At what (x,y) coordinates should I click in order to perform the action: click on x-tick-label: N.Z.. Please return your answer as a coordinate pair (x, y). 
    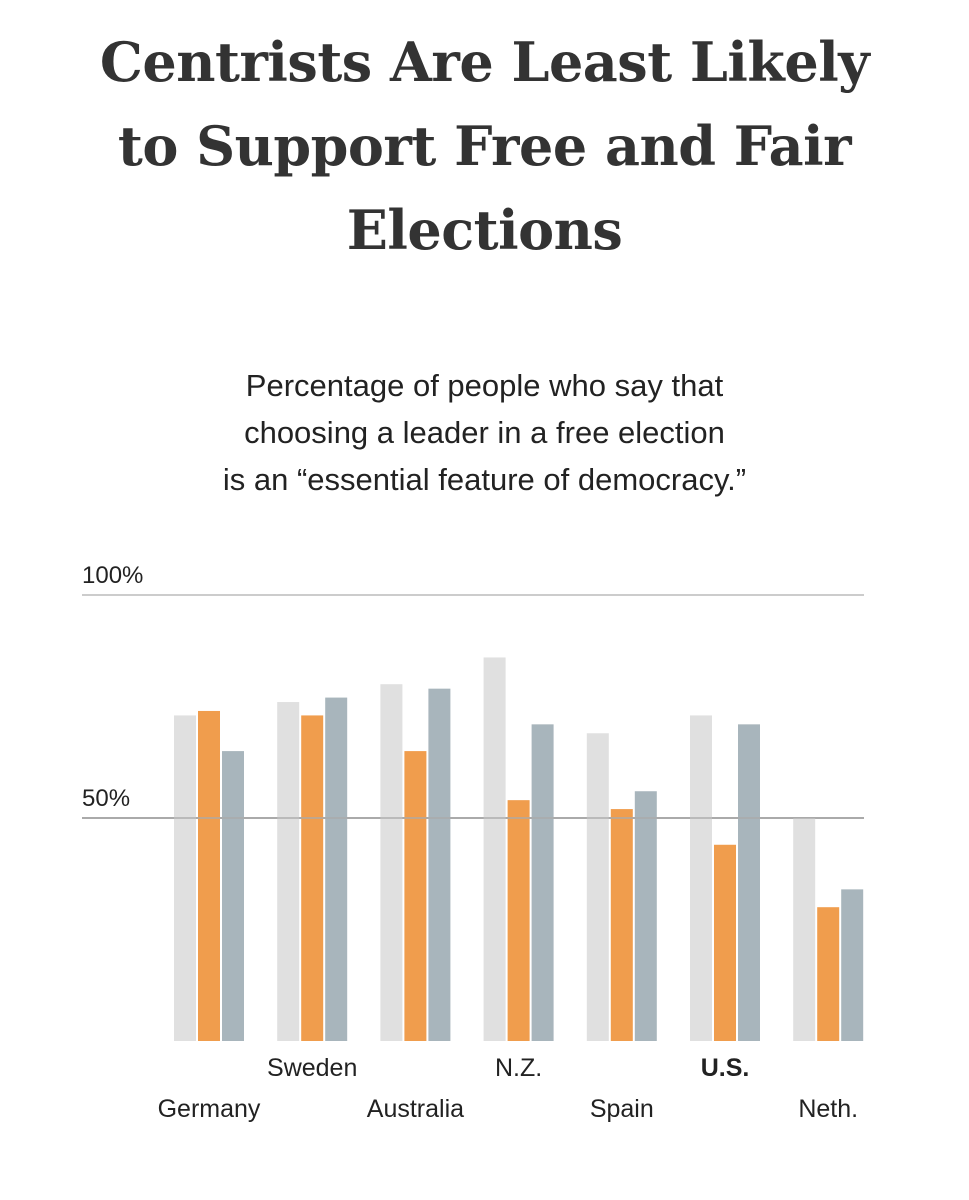
    Looking at the image, I should click on (518, 1068).